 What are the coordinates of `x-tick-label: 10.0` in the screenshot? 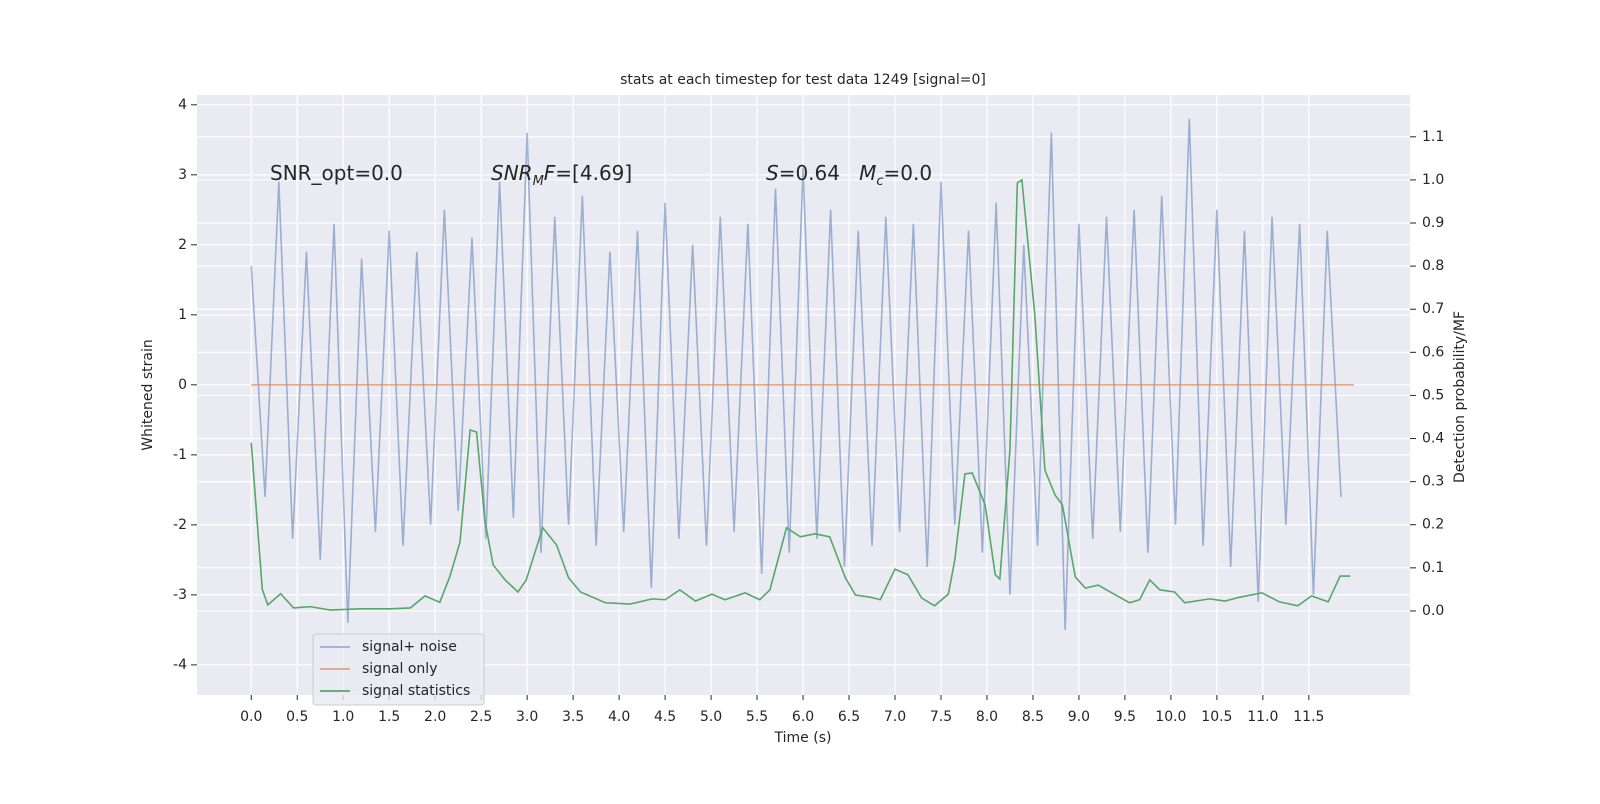 It's located at (1170, 717).